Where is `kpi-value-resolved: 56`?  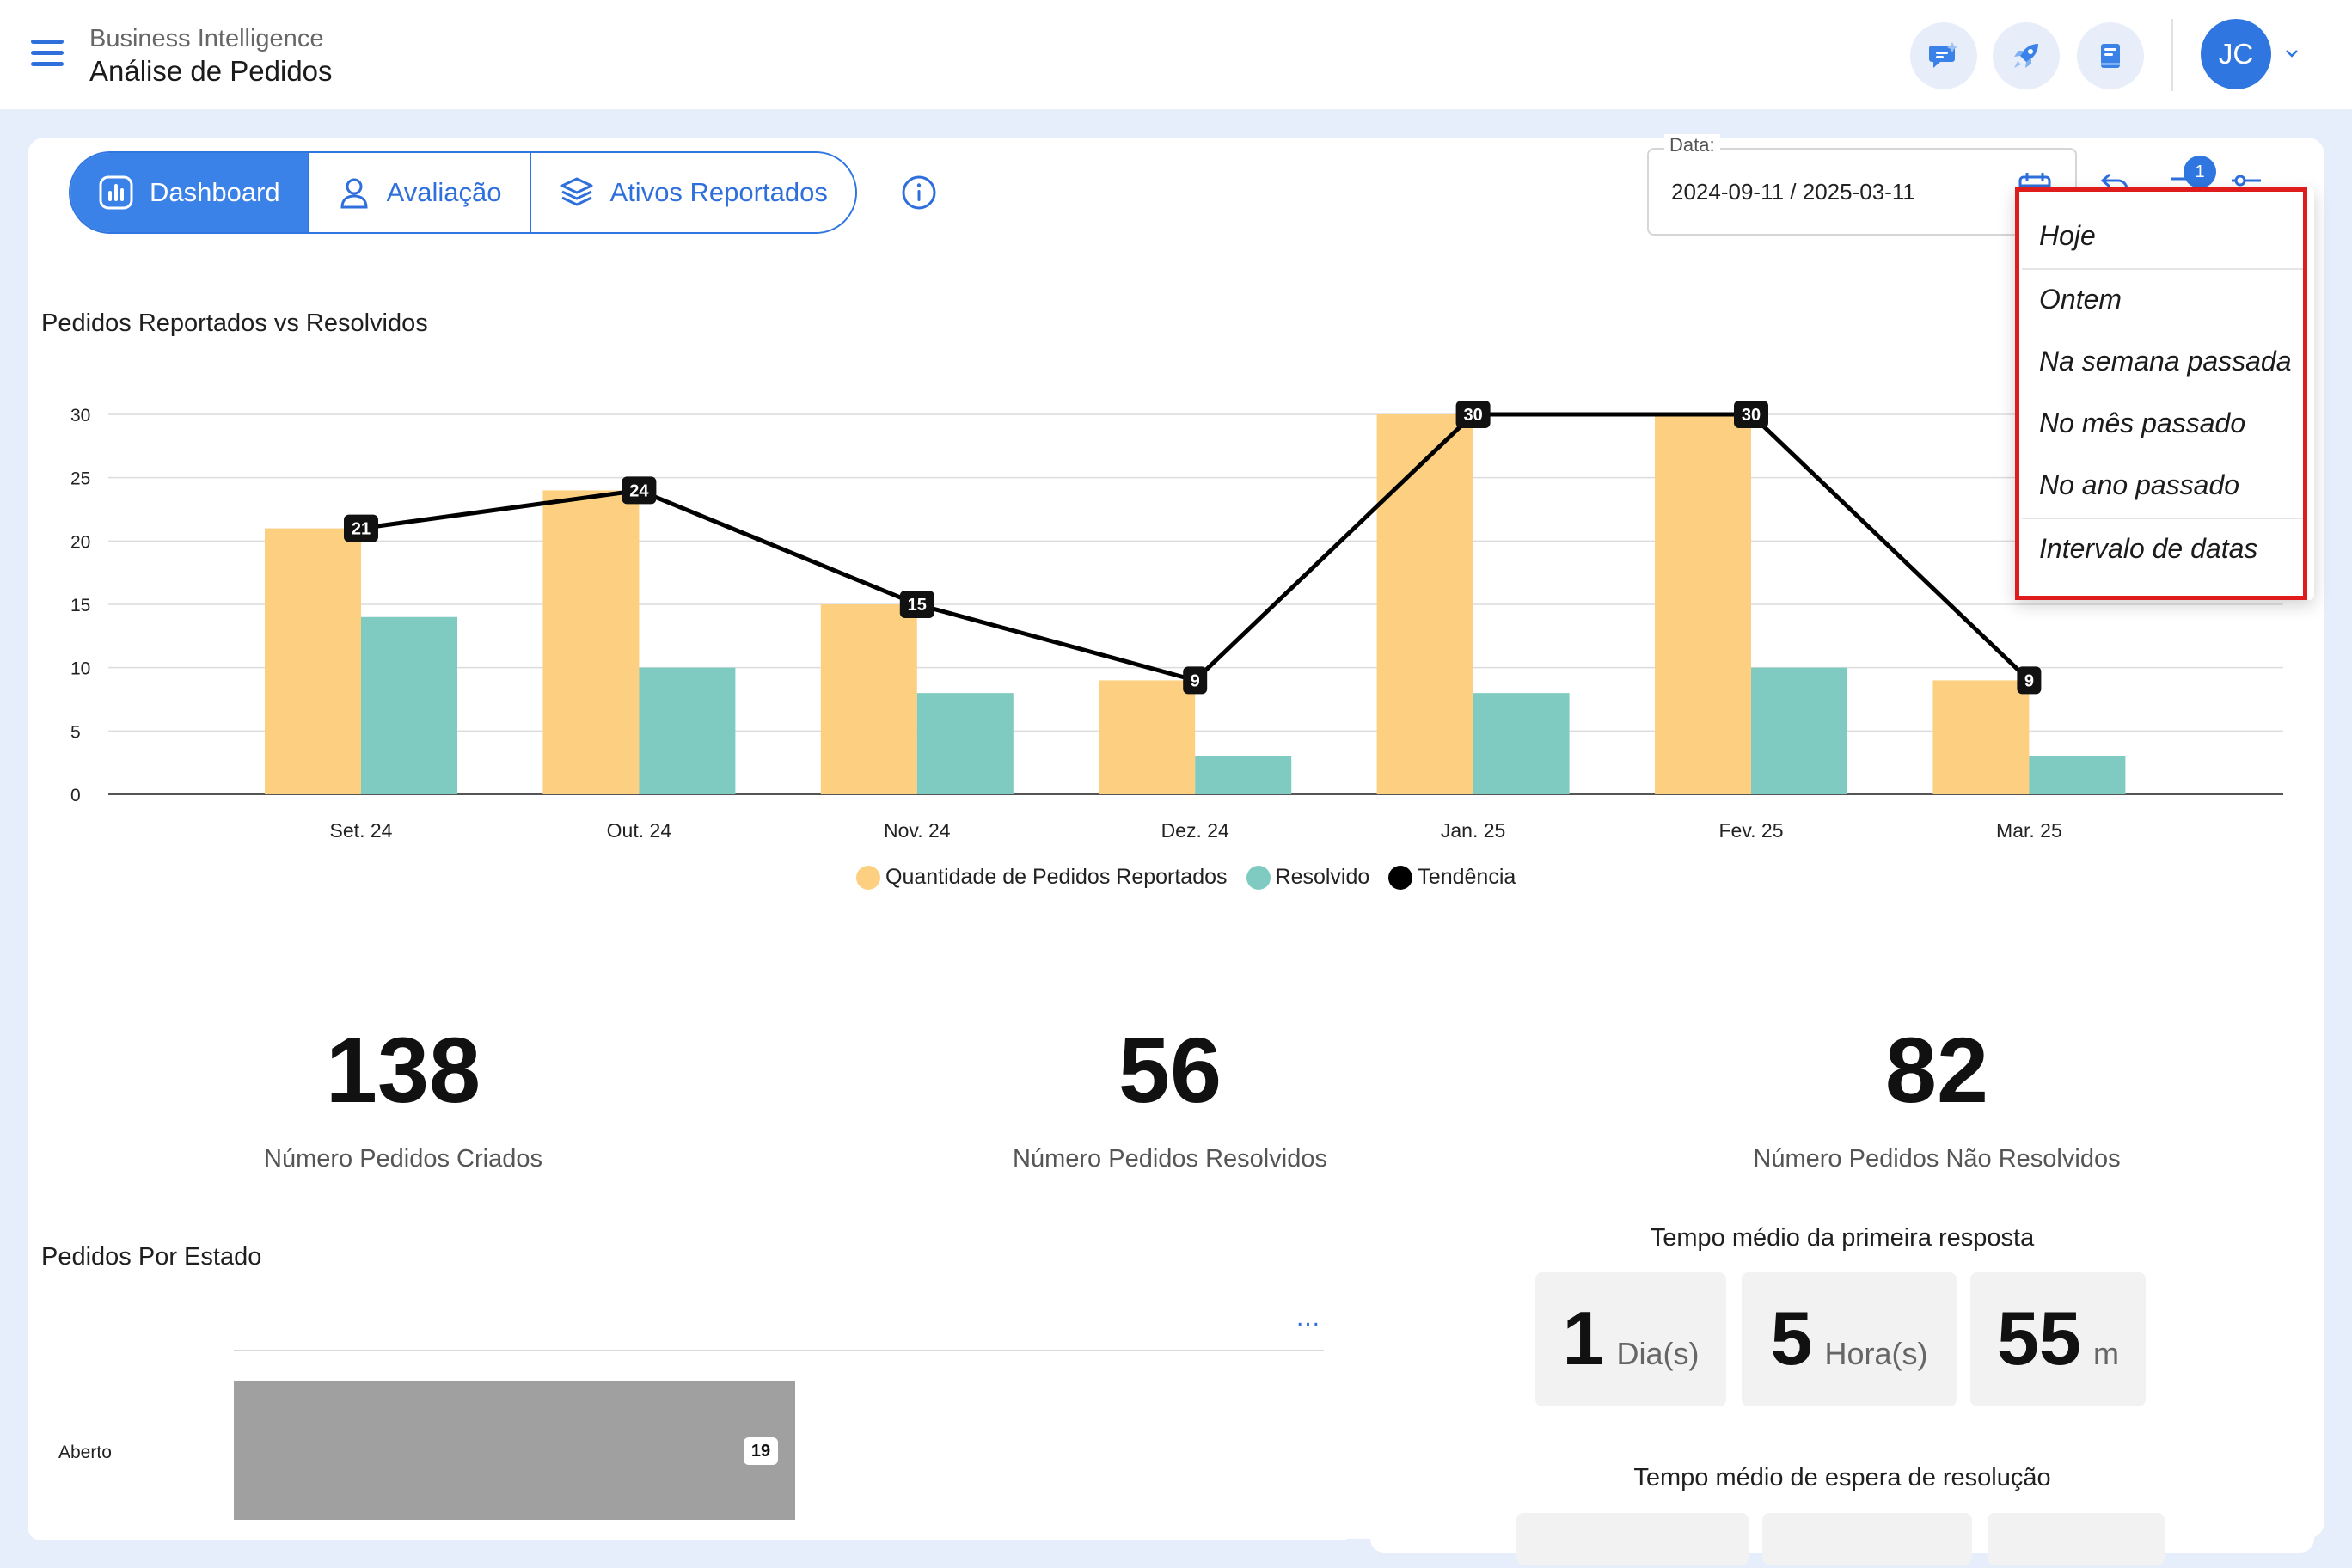
kpi-value-resolved: 56 is located at coordinates (1170, 1070).